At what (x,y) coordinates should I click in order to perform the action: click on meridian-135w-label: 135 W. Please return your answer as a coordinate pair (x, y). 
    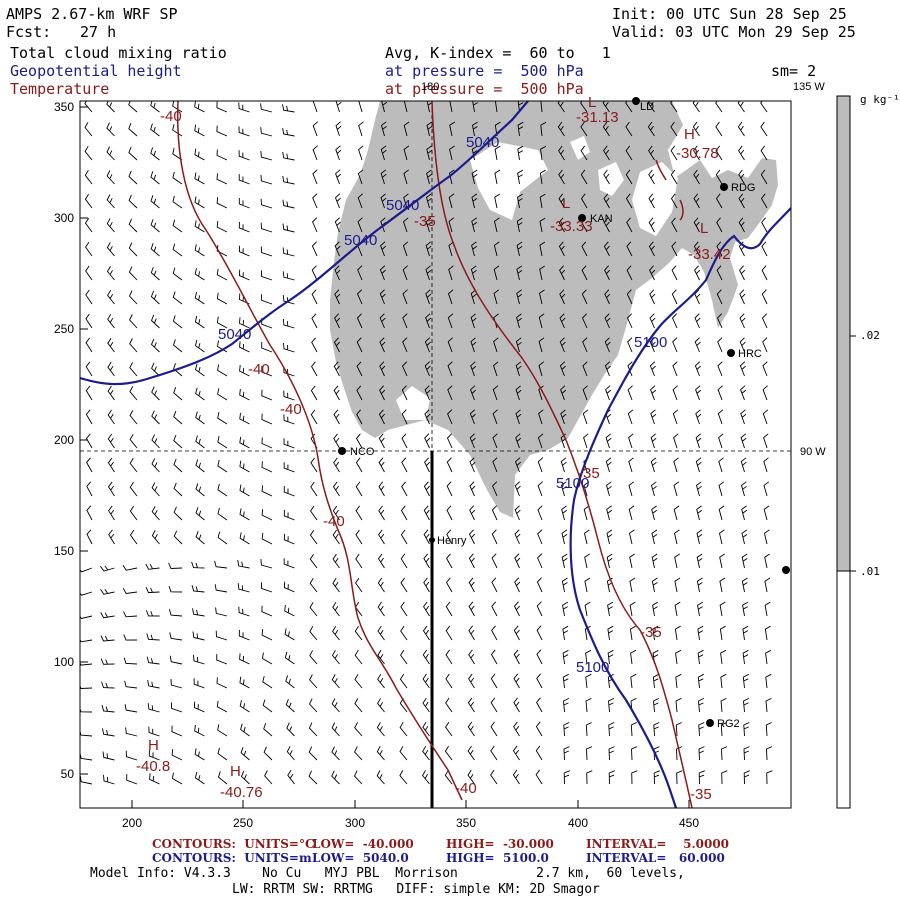
    Looking at the image, I should click on (809, 87).